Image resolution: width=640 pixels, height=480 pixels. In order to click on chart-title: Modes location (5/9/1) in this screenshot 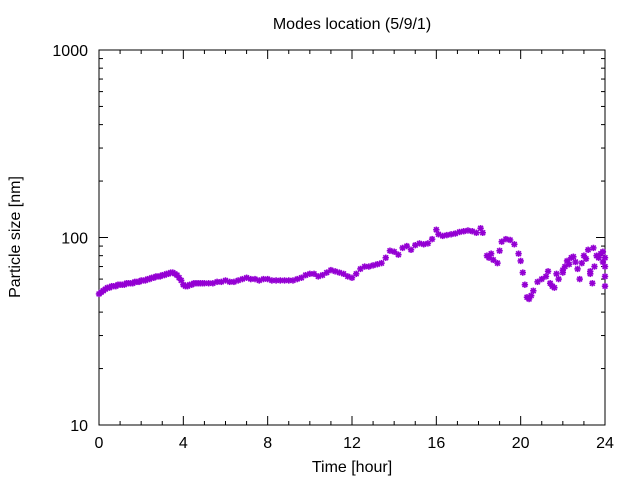, I will do `click(352, 24)`.